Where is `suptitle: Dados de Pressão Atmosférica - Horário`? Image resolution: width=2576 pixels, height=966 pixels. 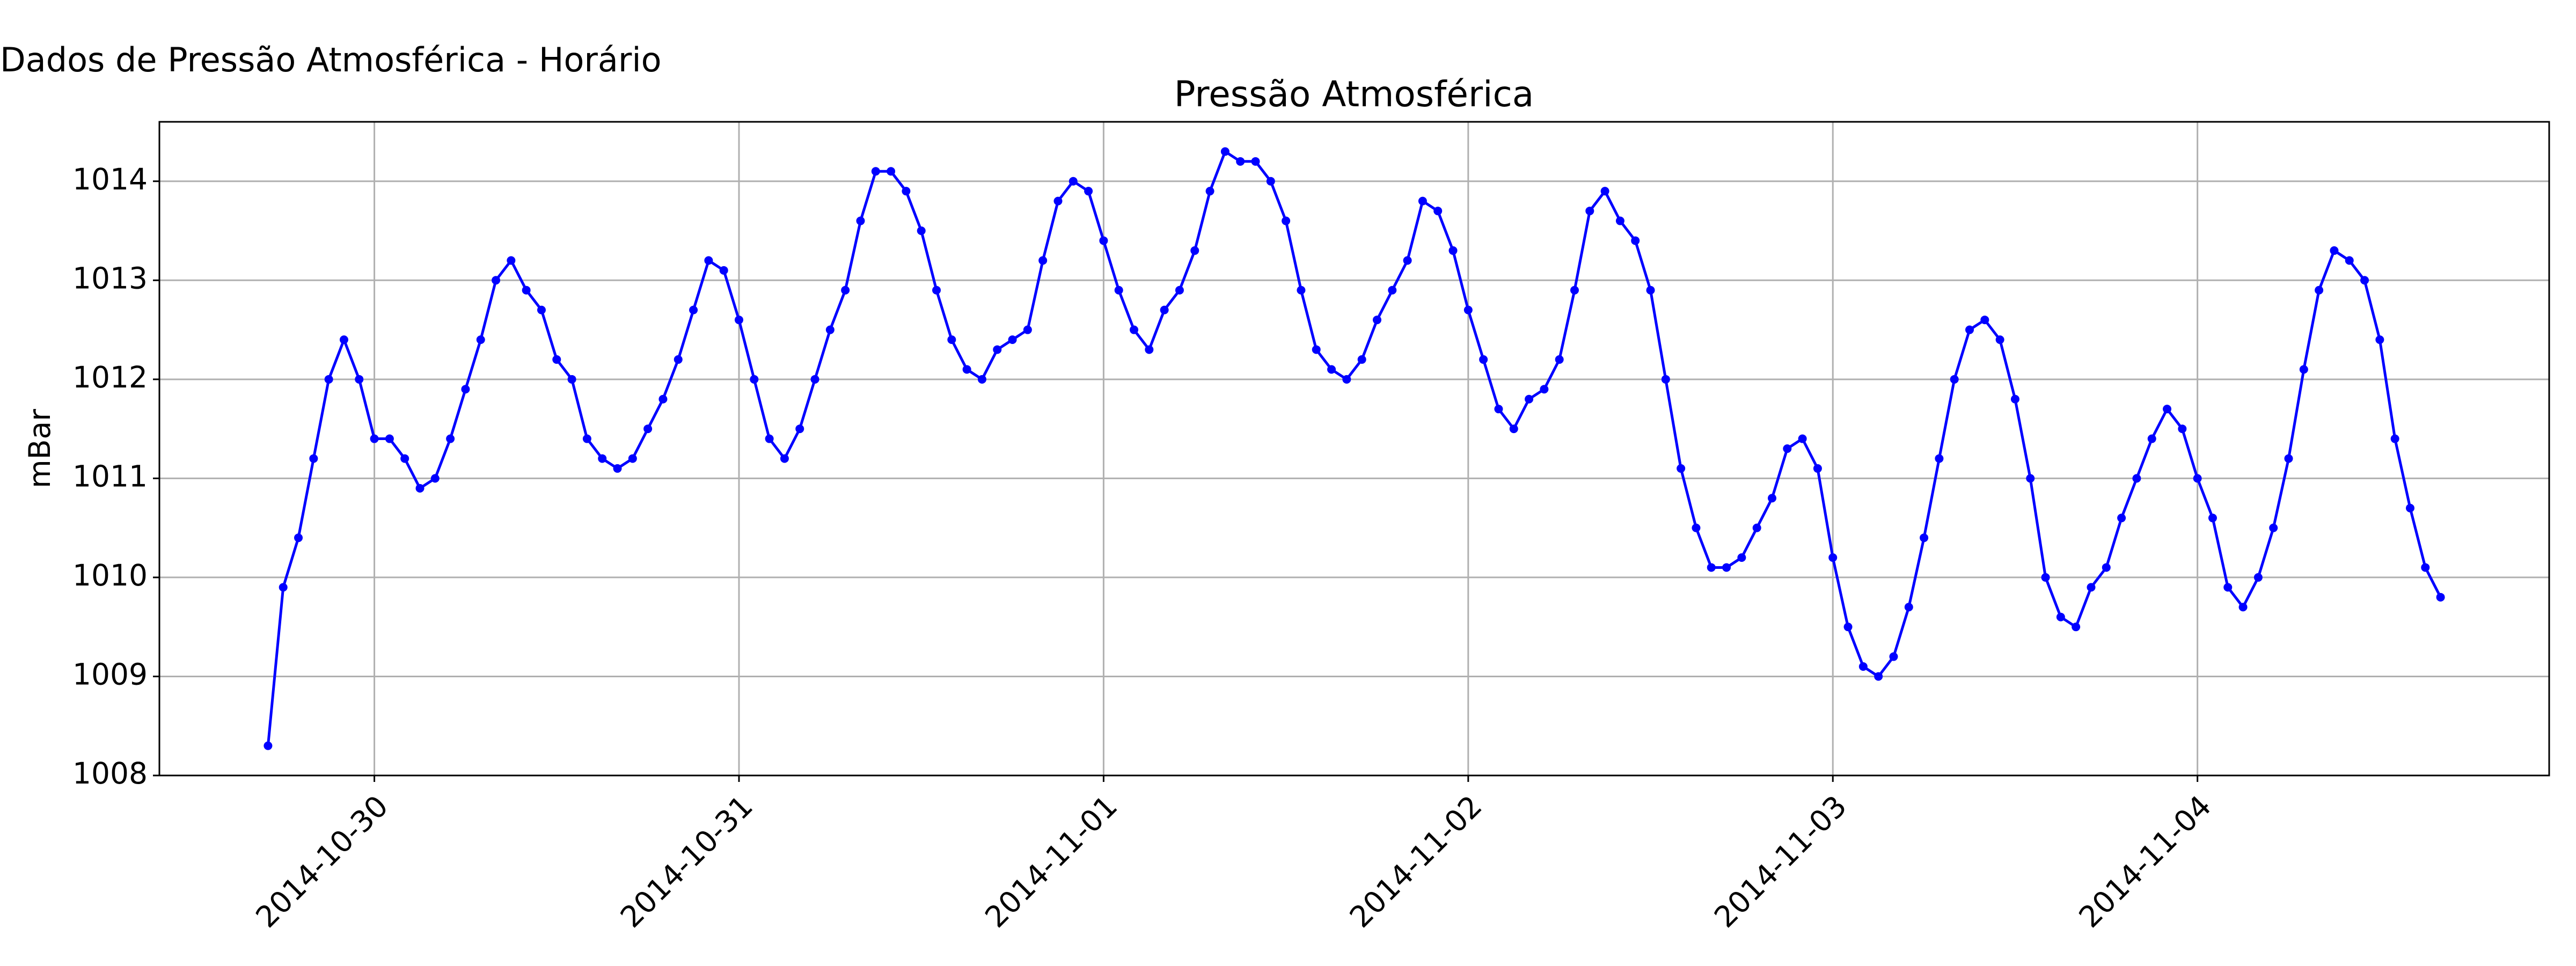
suptitle: Dados de Pressão Atmosférica - Horário is located at coordinates (331, 59).